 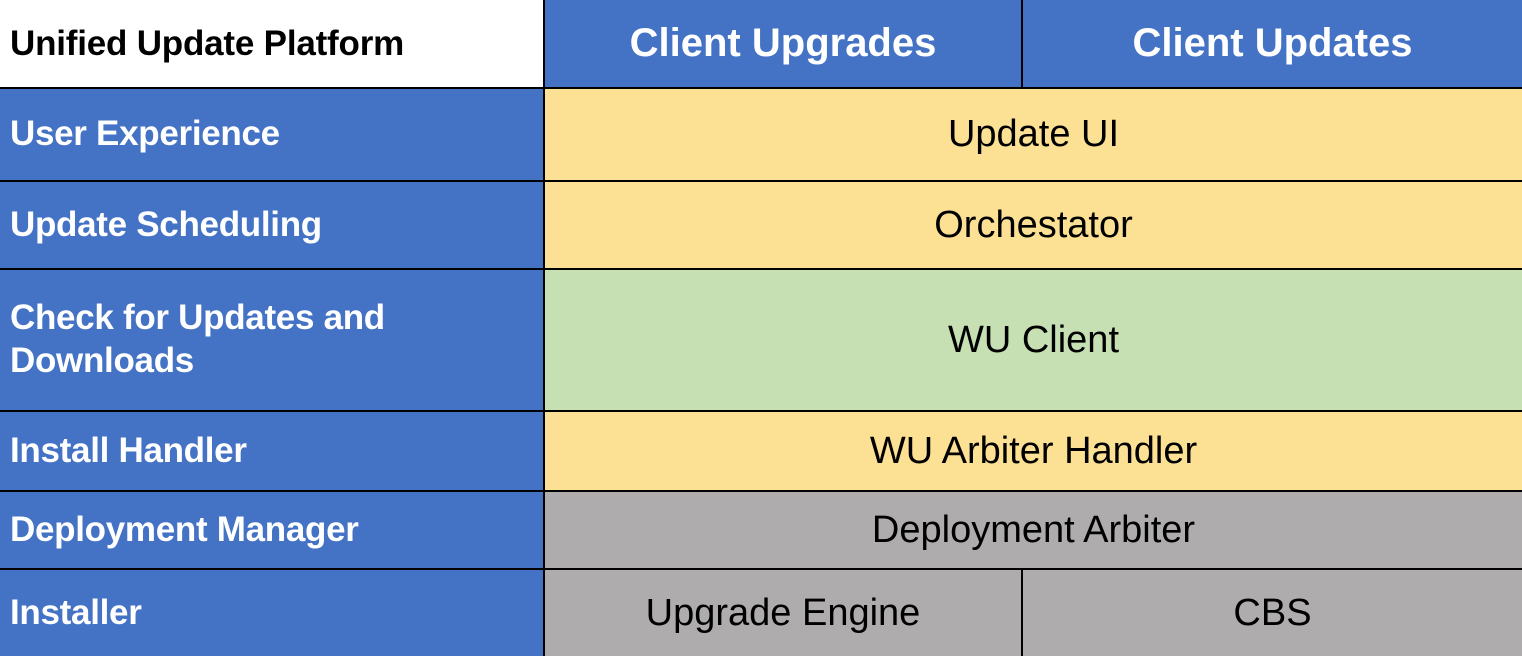 What do you see at coordinates (272, 134) in the screenshot?
I see `row-label-user-experience: User Experience` at bounding box center [272, 134].